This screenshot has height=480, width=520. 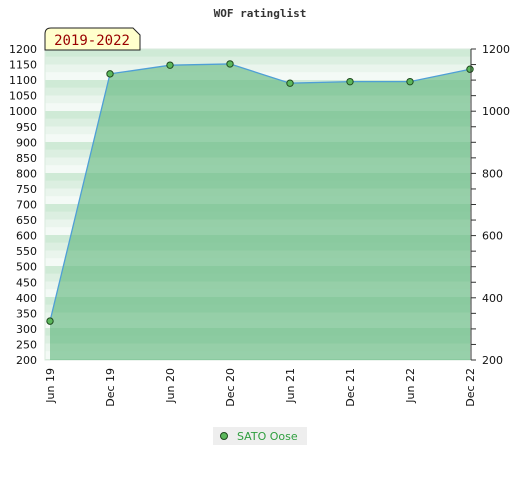 I want to click on y-tick-label-left: 900, so click(x=26, y=142).